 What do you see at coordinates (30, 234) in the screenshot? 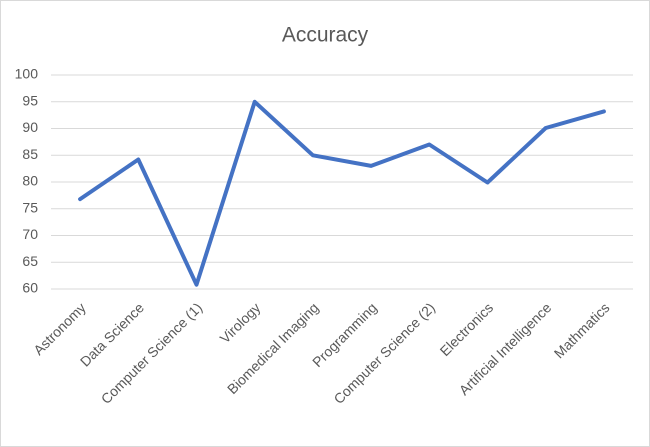
I see `y-tick-label: 70` at bounding box center [30, 234].